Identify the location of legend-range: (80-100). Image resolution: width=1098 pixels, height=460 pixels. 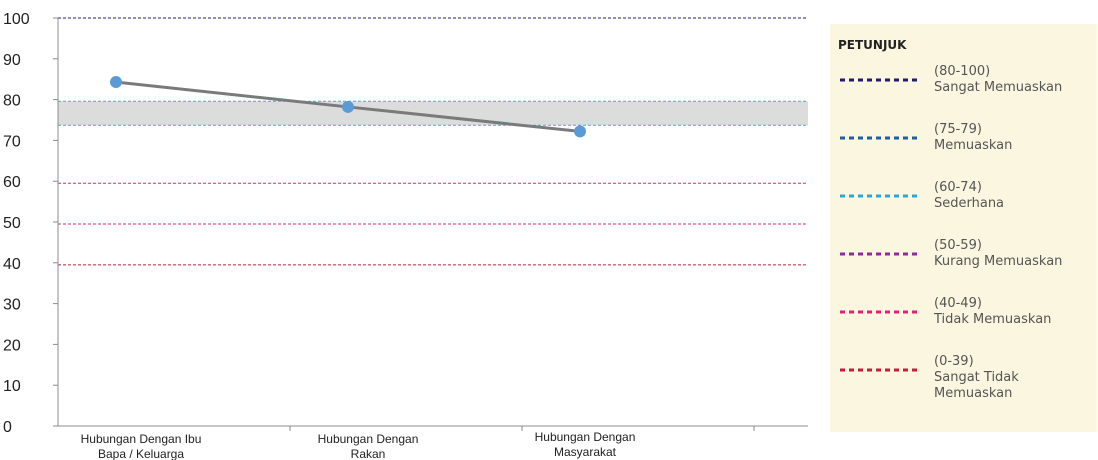
(962, 71).